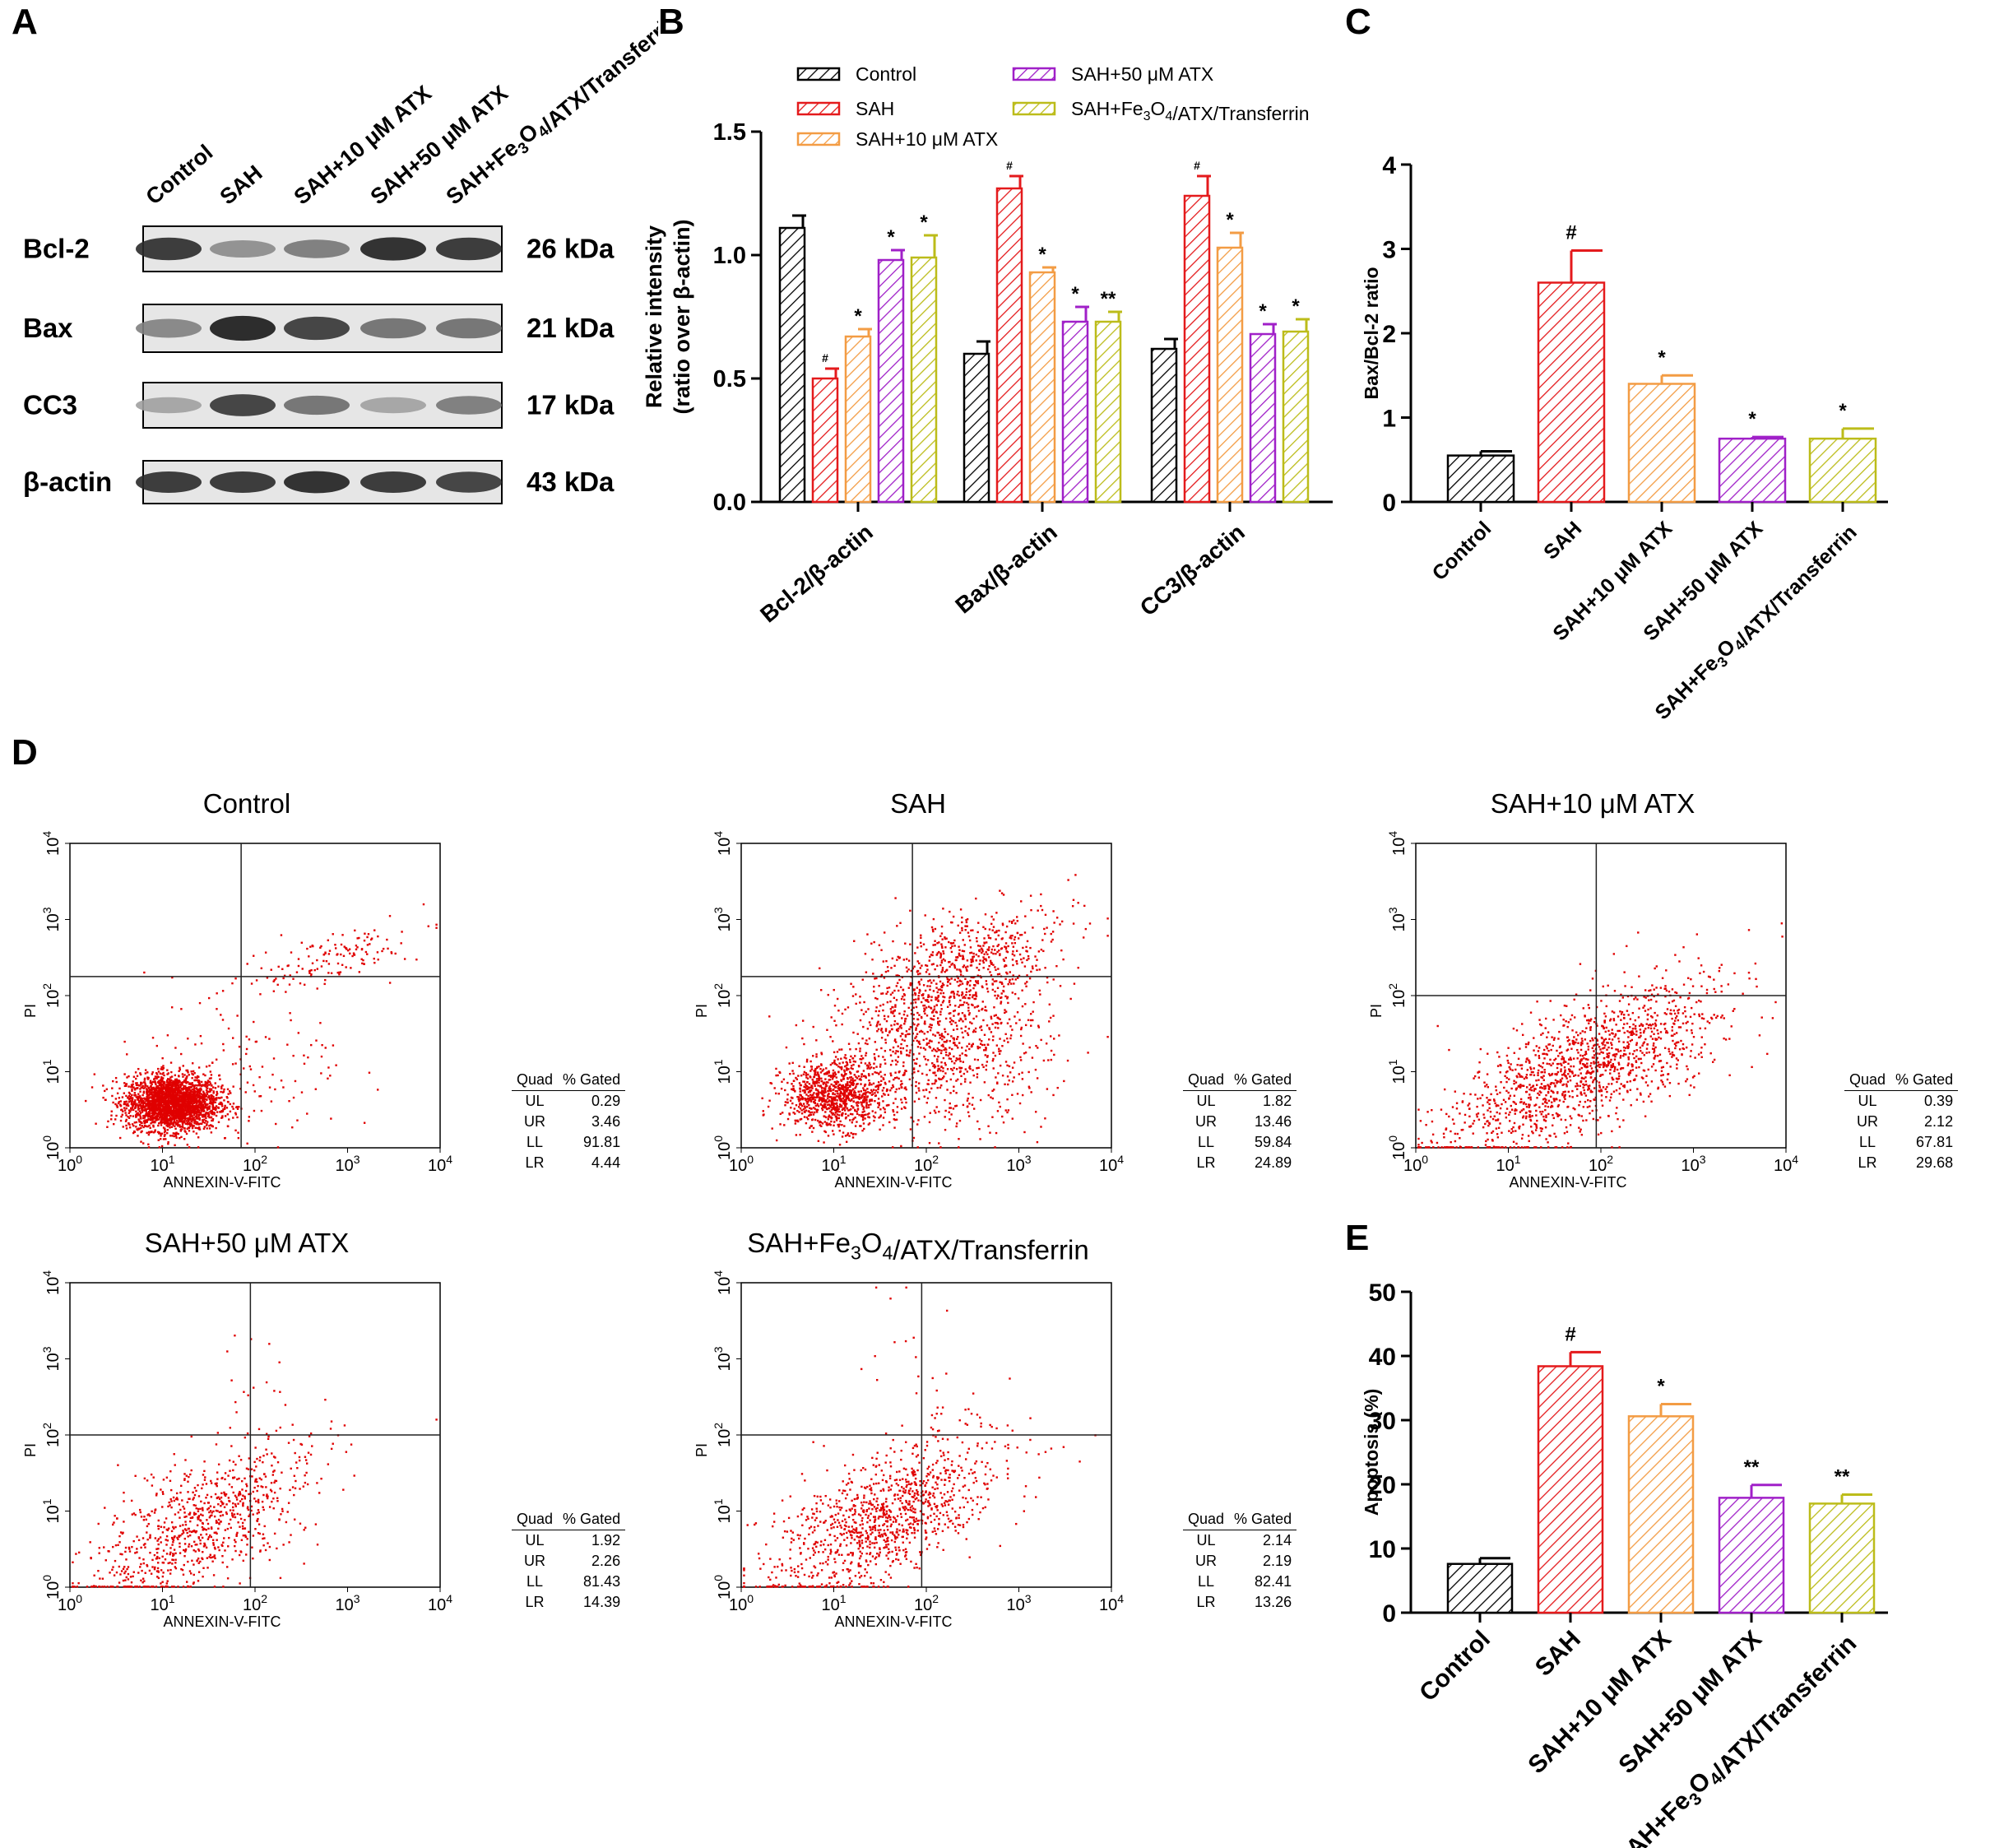  What do you see at coordinates (1006, 569) in the screenshot?
I see `x-tick-label: Bax/β-actin` at bounding box center [1006, 569].